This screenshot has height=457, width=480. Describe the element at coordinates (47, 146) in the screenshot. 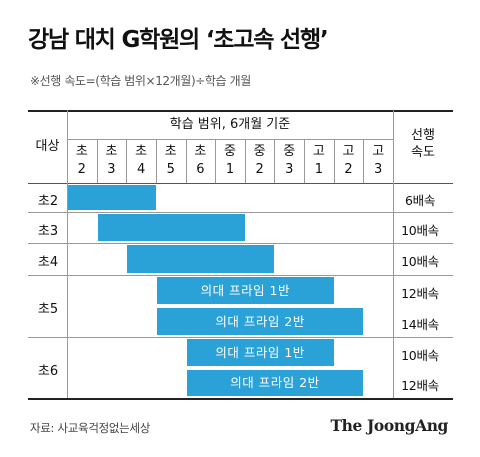

I see `header-target: 대상` at that location.